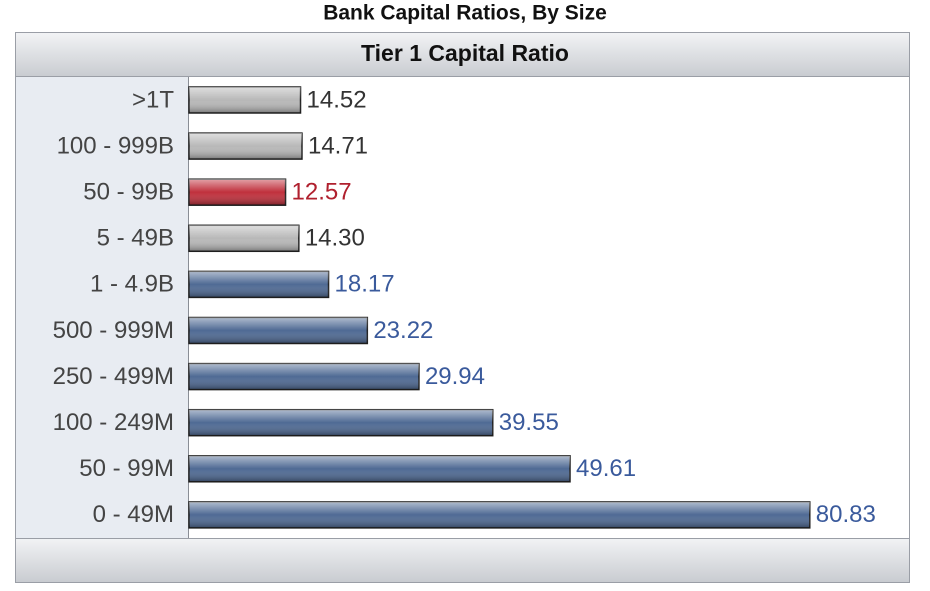 This screenshot has width=930, height=591. I want to click on value-label: 14.52, so click(337, 99).